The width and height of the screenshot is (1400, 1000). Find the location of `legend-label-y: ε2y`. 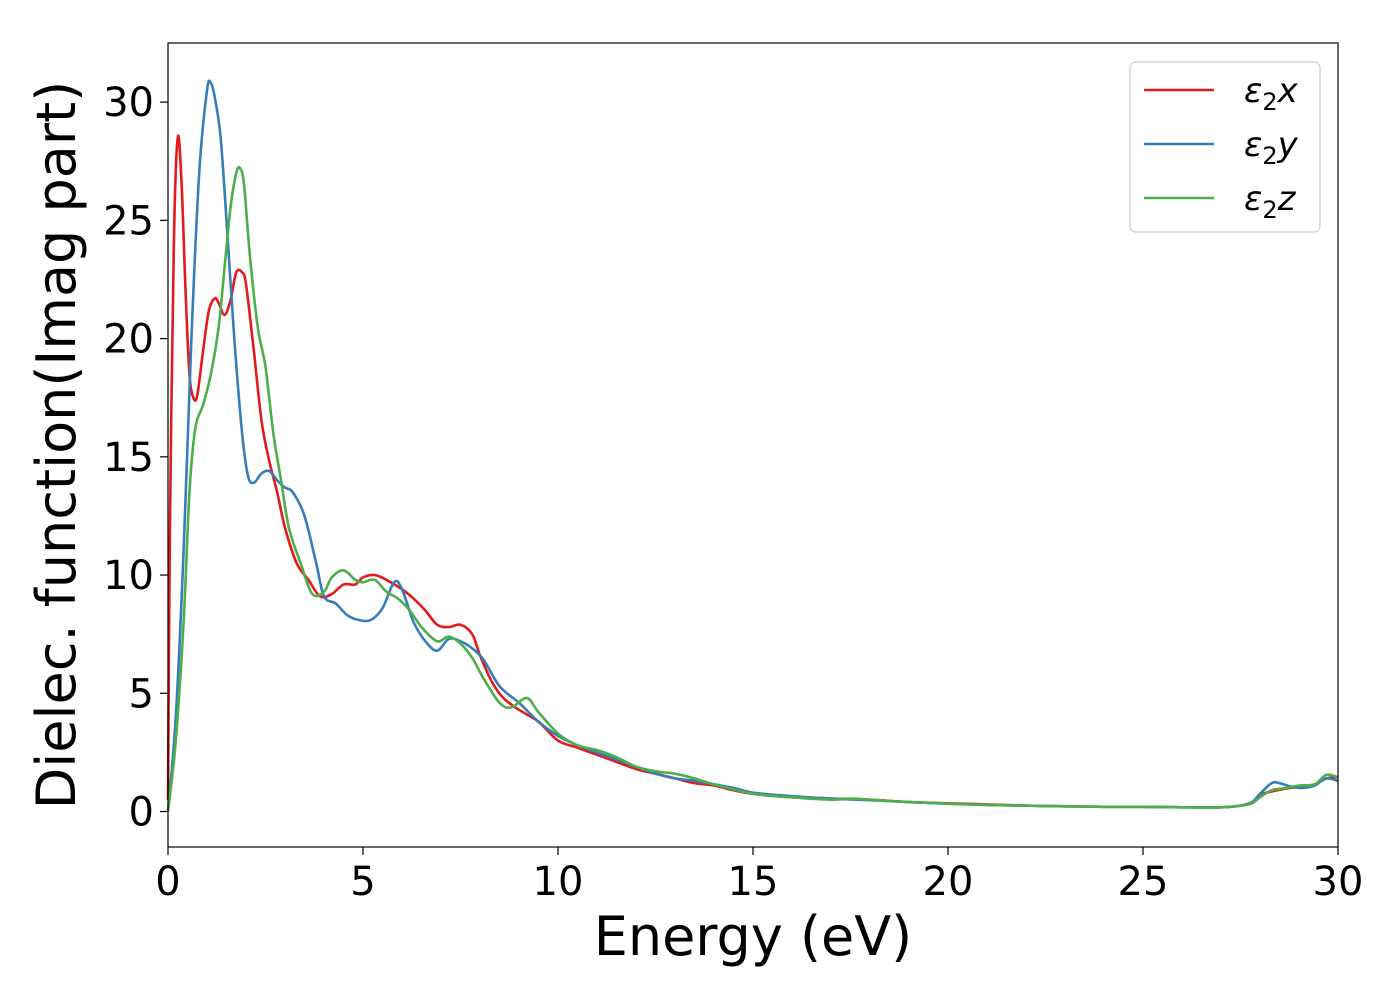

legend-label-y: ε2y is located at coordinates (1271, 147).